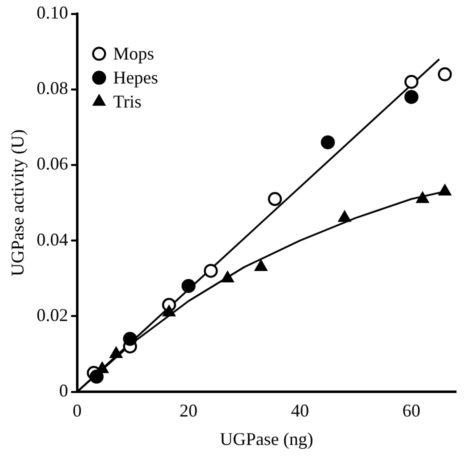 The width and height of the screenshot is (464, 459). What do you see at coordinates (411, 410) in the screenshot?
I see `x-tick-label: 60` at bounding box center [411, 410].